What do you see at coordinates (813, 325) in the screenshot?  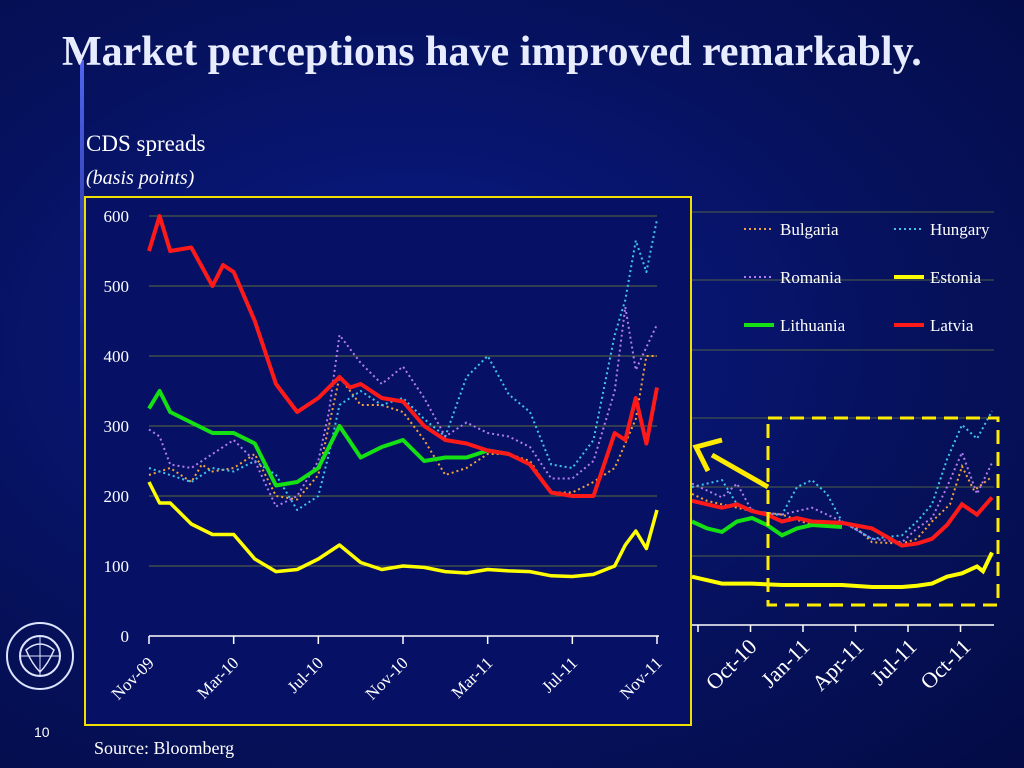 I see `legend-label-lithuania: Lithuania` at bounding box center [813, 325].